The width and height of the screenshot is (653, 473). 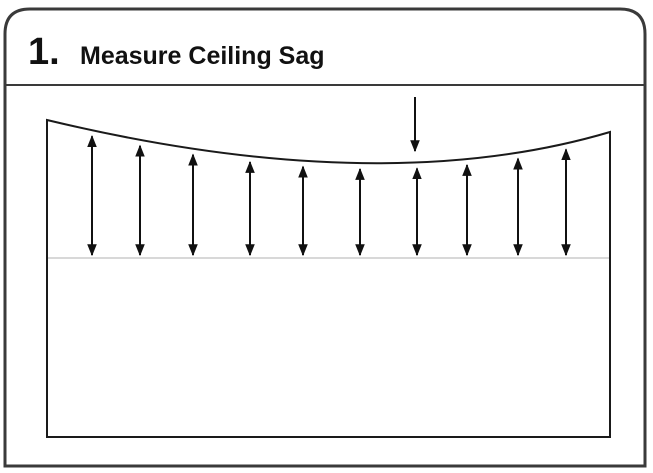 What do you see at coordinates (44, 52) in the screenshot?
I see `step-number: 1.` at bounding box center [44, 52].